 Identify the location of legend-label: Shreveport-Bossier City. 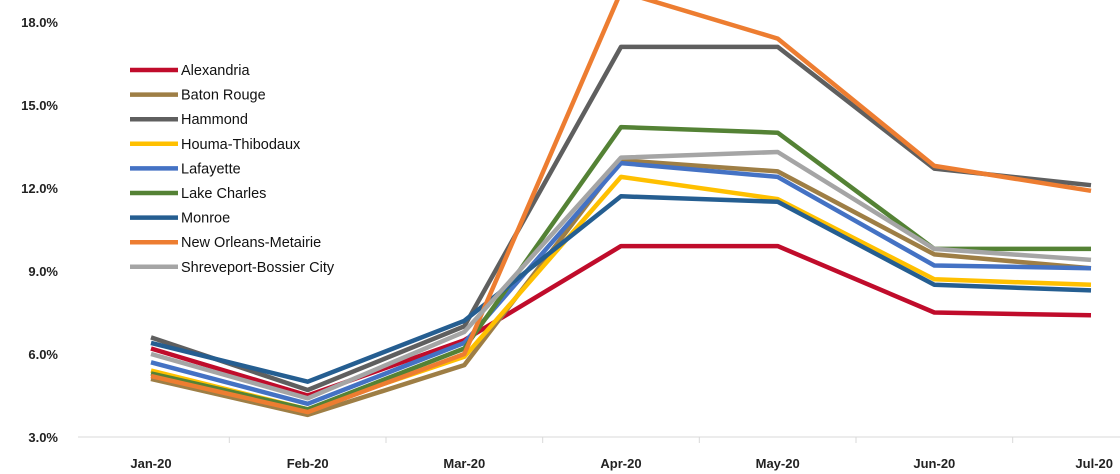
(258, 268).